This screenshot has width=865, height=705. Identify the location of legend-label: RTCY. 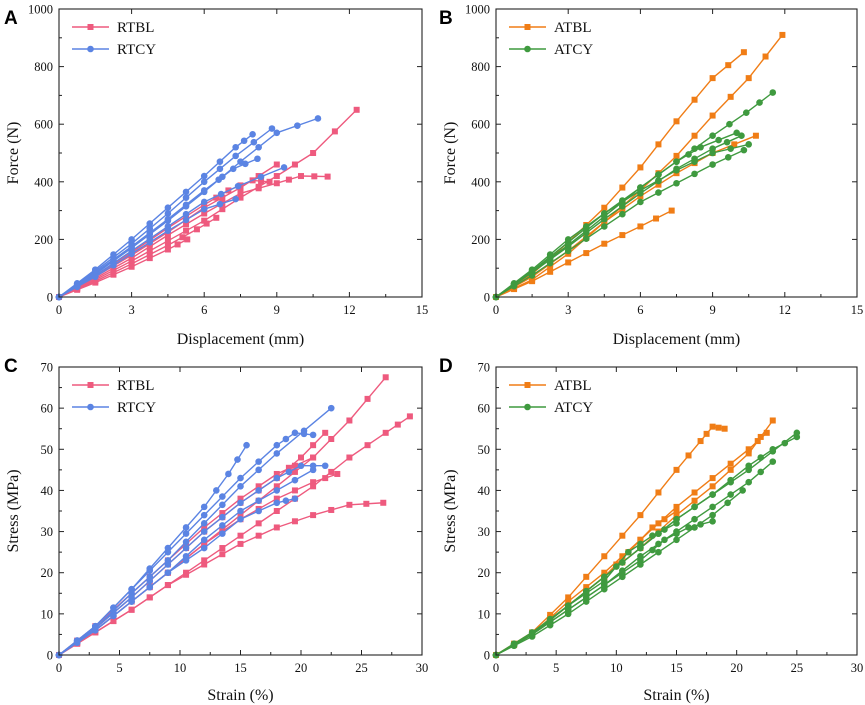
(136, 408).